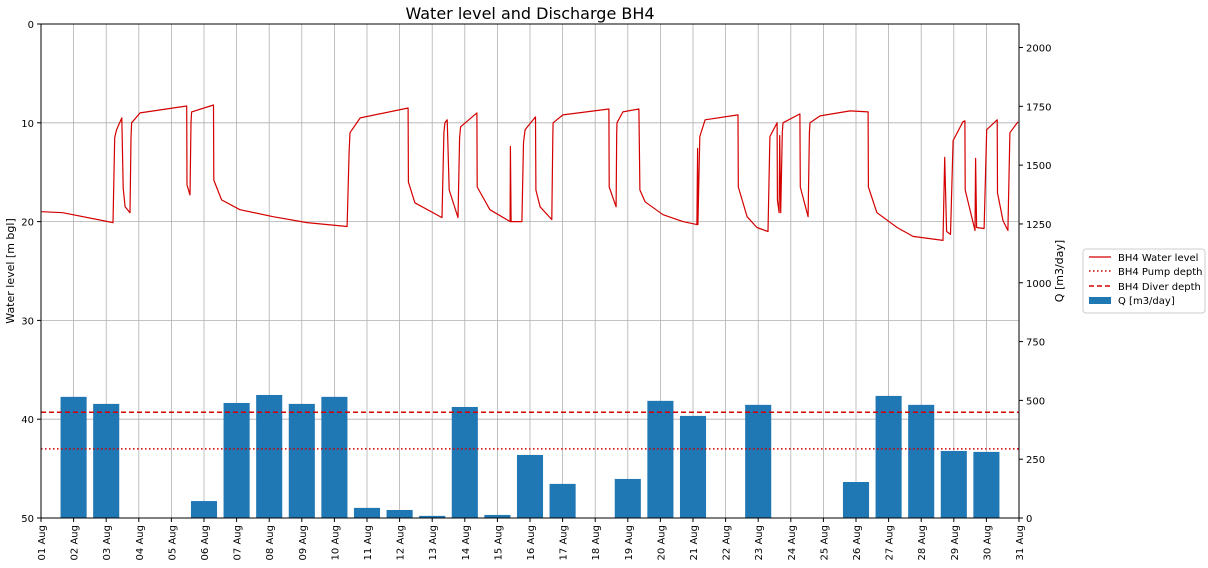 The width and height of the screenshot is (1208, 568). What do you see at coordinates (1100, 300) in the screenshot?
I see `legend-q-swatch` at bounding box center [1100, 300].